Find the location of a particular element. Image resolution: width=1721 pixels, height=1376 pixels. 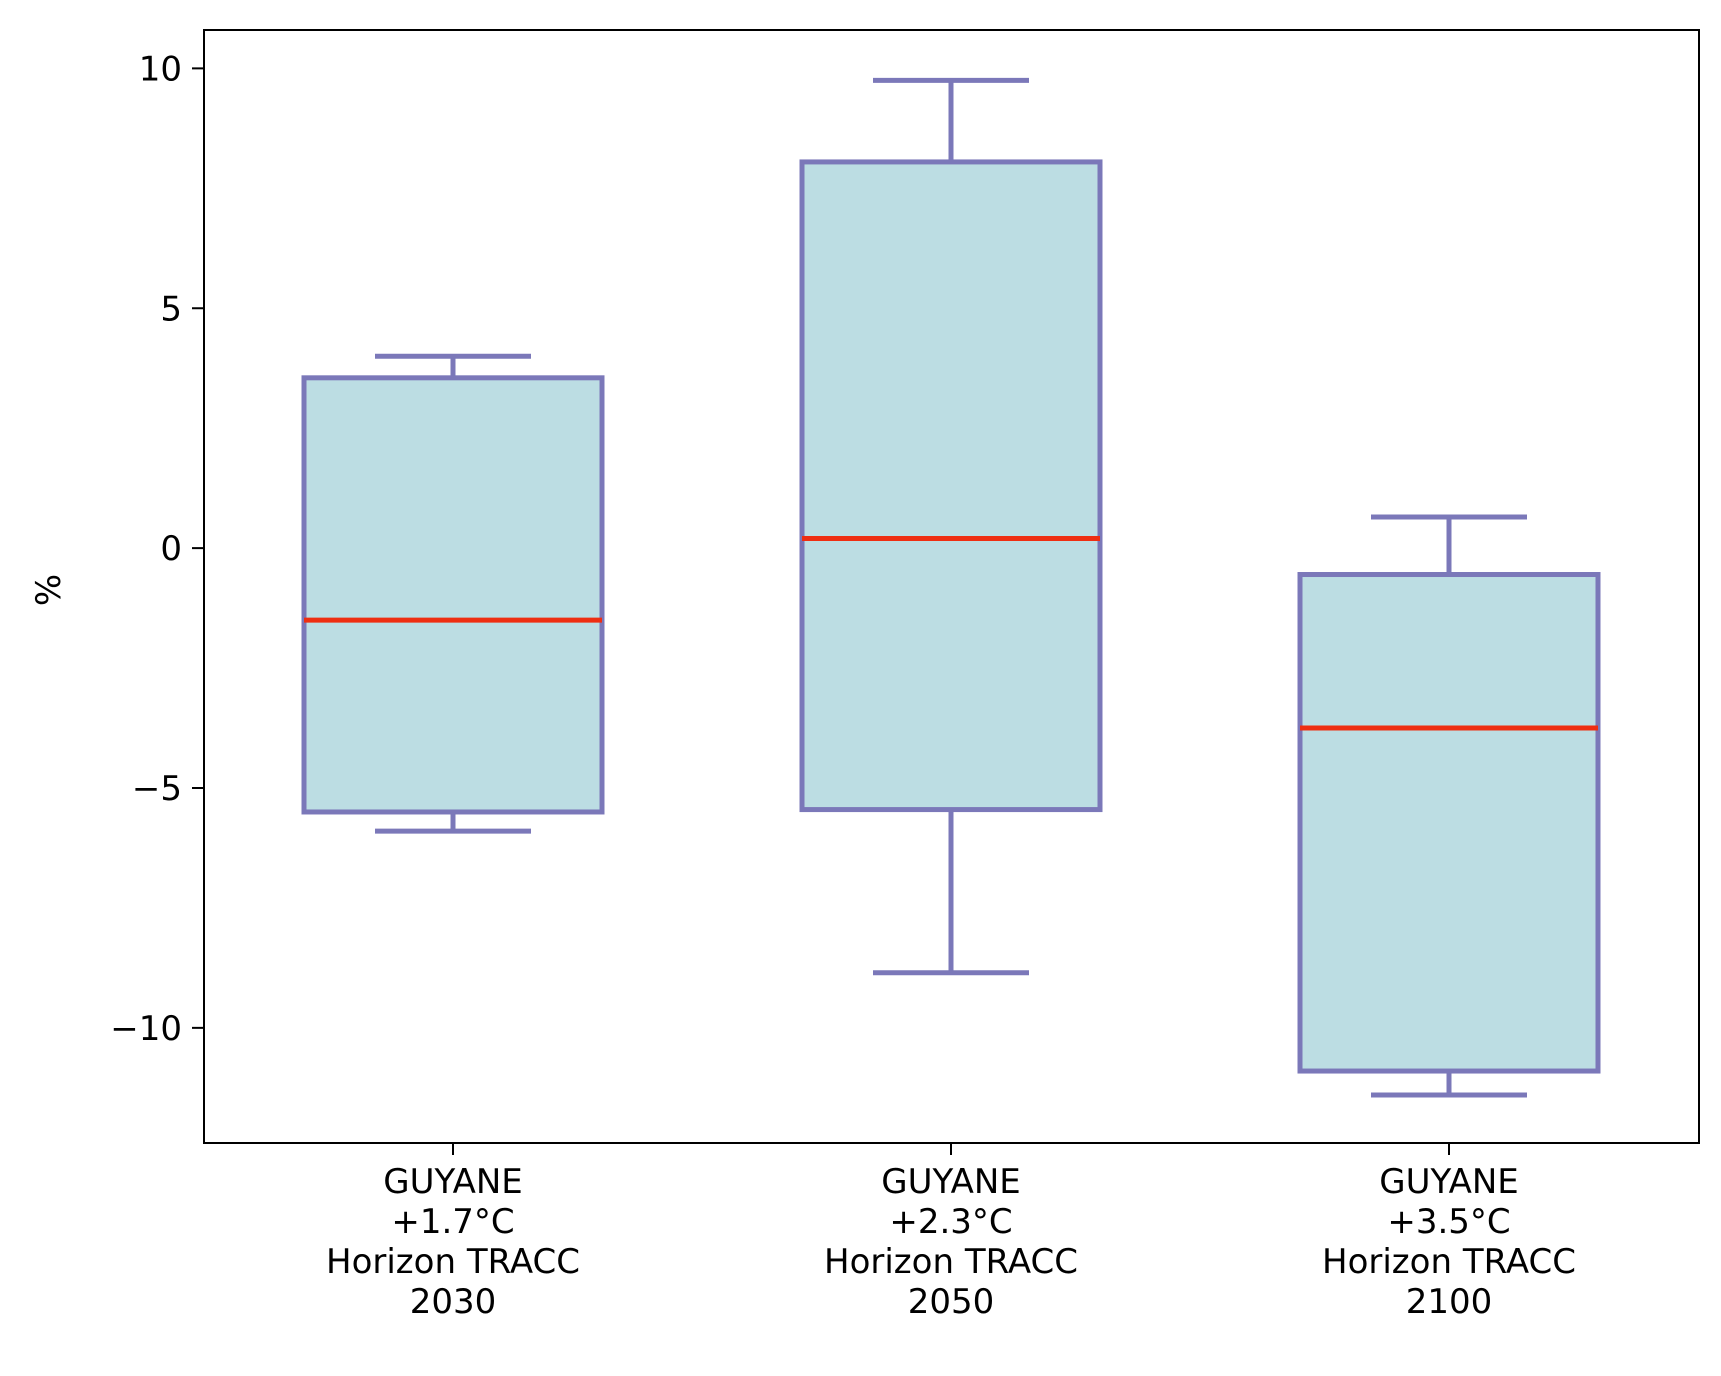

x-tick-label: GUYANE +1.7°C Horizon TRACC 2030 is located at coordinates (453, 1242).